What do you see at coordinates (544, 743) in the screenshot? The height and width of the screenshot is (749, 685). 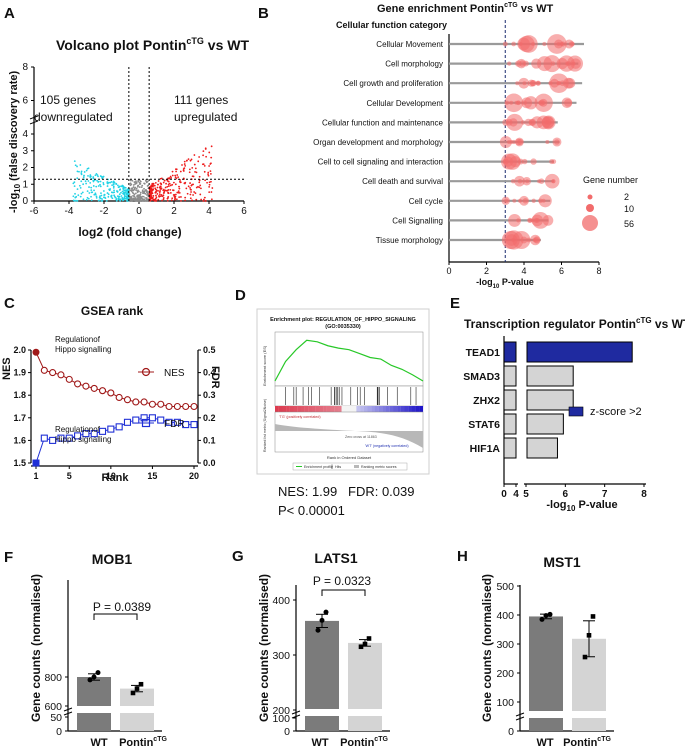 I see `mst1-xcat-wt: WT` at bounding box center [544, 743].